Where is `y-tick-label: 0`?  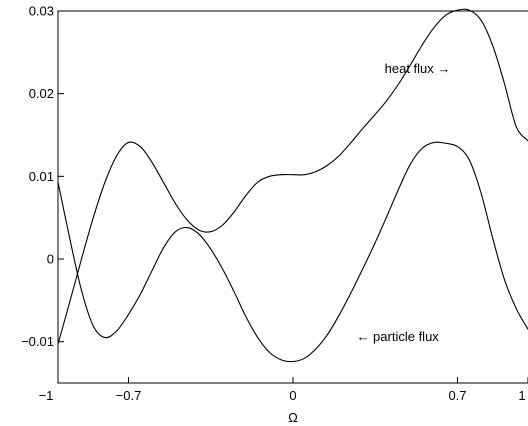
y-tick-label: 0 is located at coordinates (50, 259).